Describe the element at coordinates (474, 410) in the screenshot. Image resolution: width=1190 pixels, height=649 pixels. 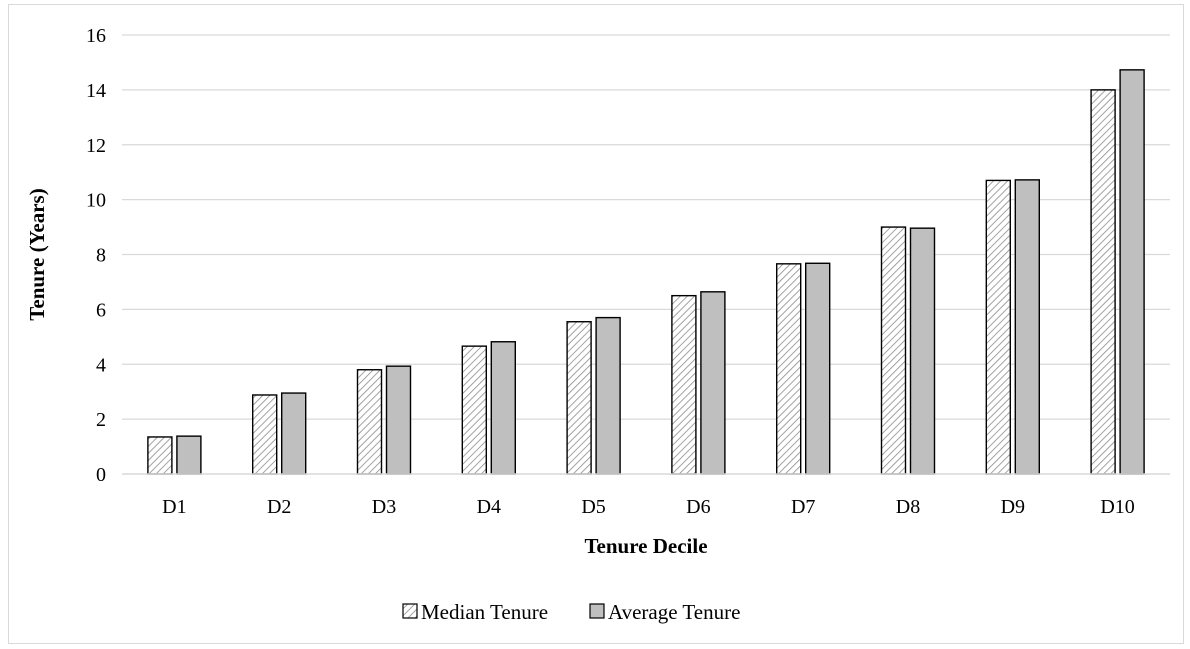
I see `median-tenure-bar-d4` at that location.